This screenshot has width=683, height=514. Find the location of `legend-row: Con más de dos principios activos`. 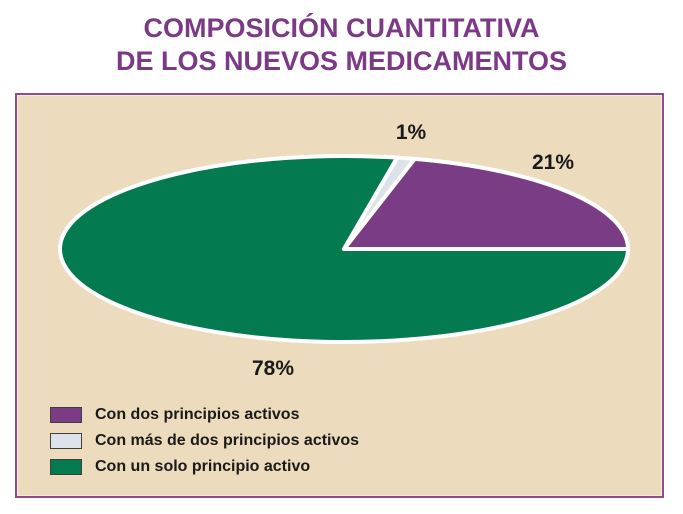

legend-row: Con más de dos principios activos is located at coordinates (204, 440).